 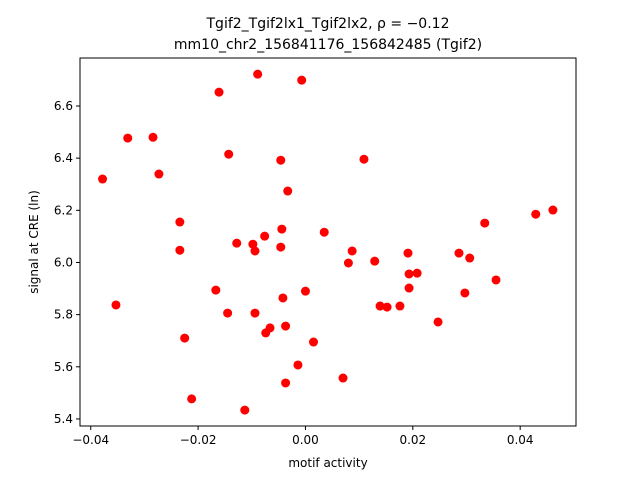 What do you see at coordinates (63, 315) in the screenshot?
I see `y-tick-label: 5.8` at bounding box center [63, 315].